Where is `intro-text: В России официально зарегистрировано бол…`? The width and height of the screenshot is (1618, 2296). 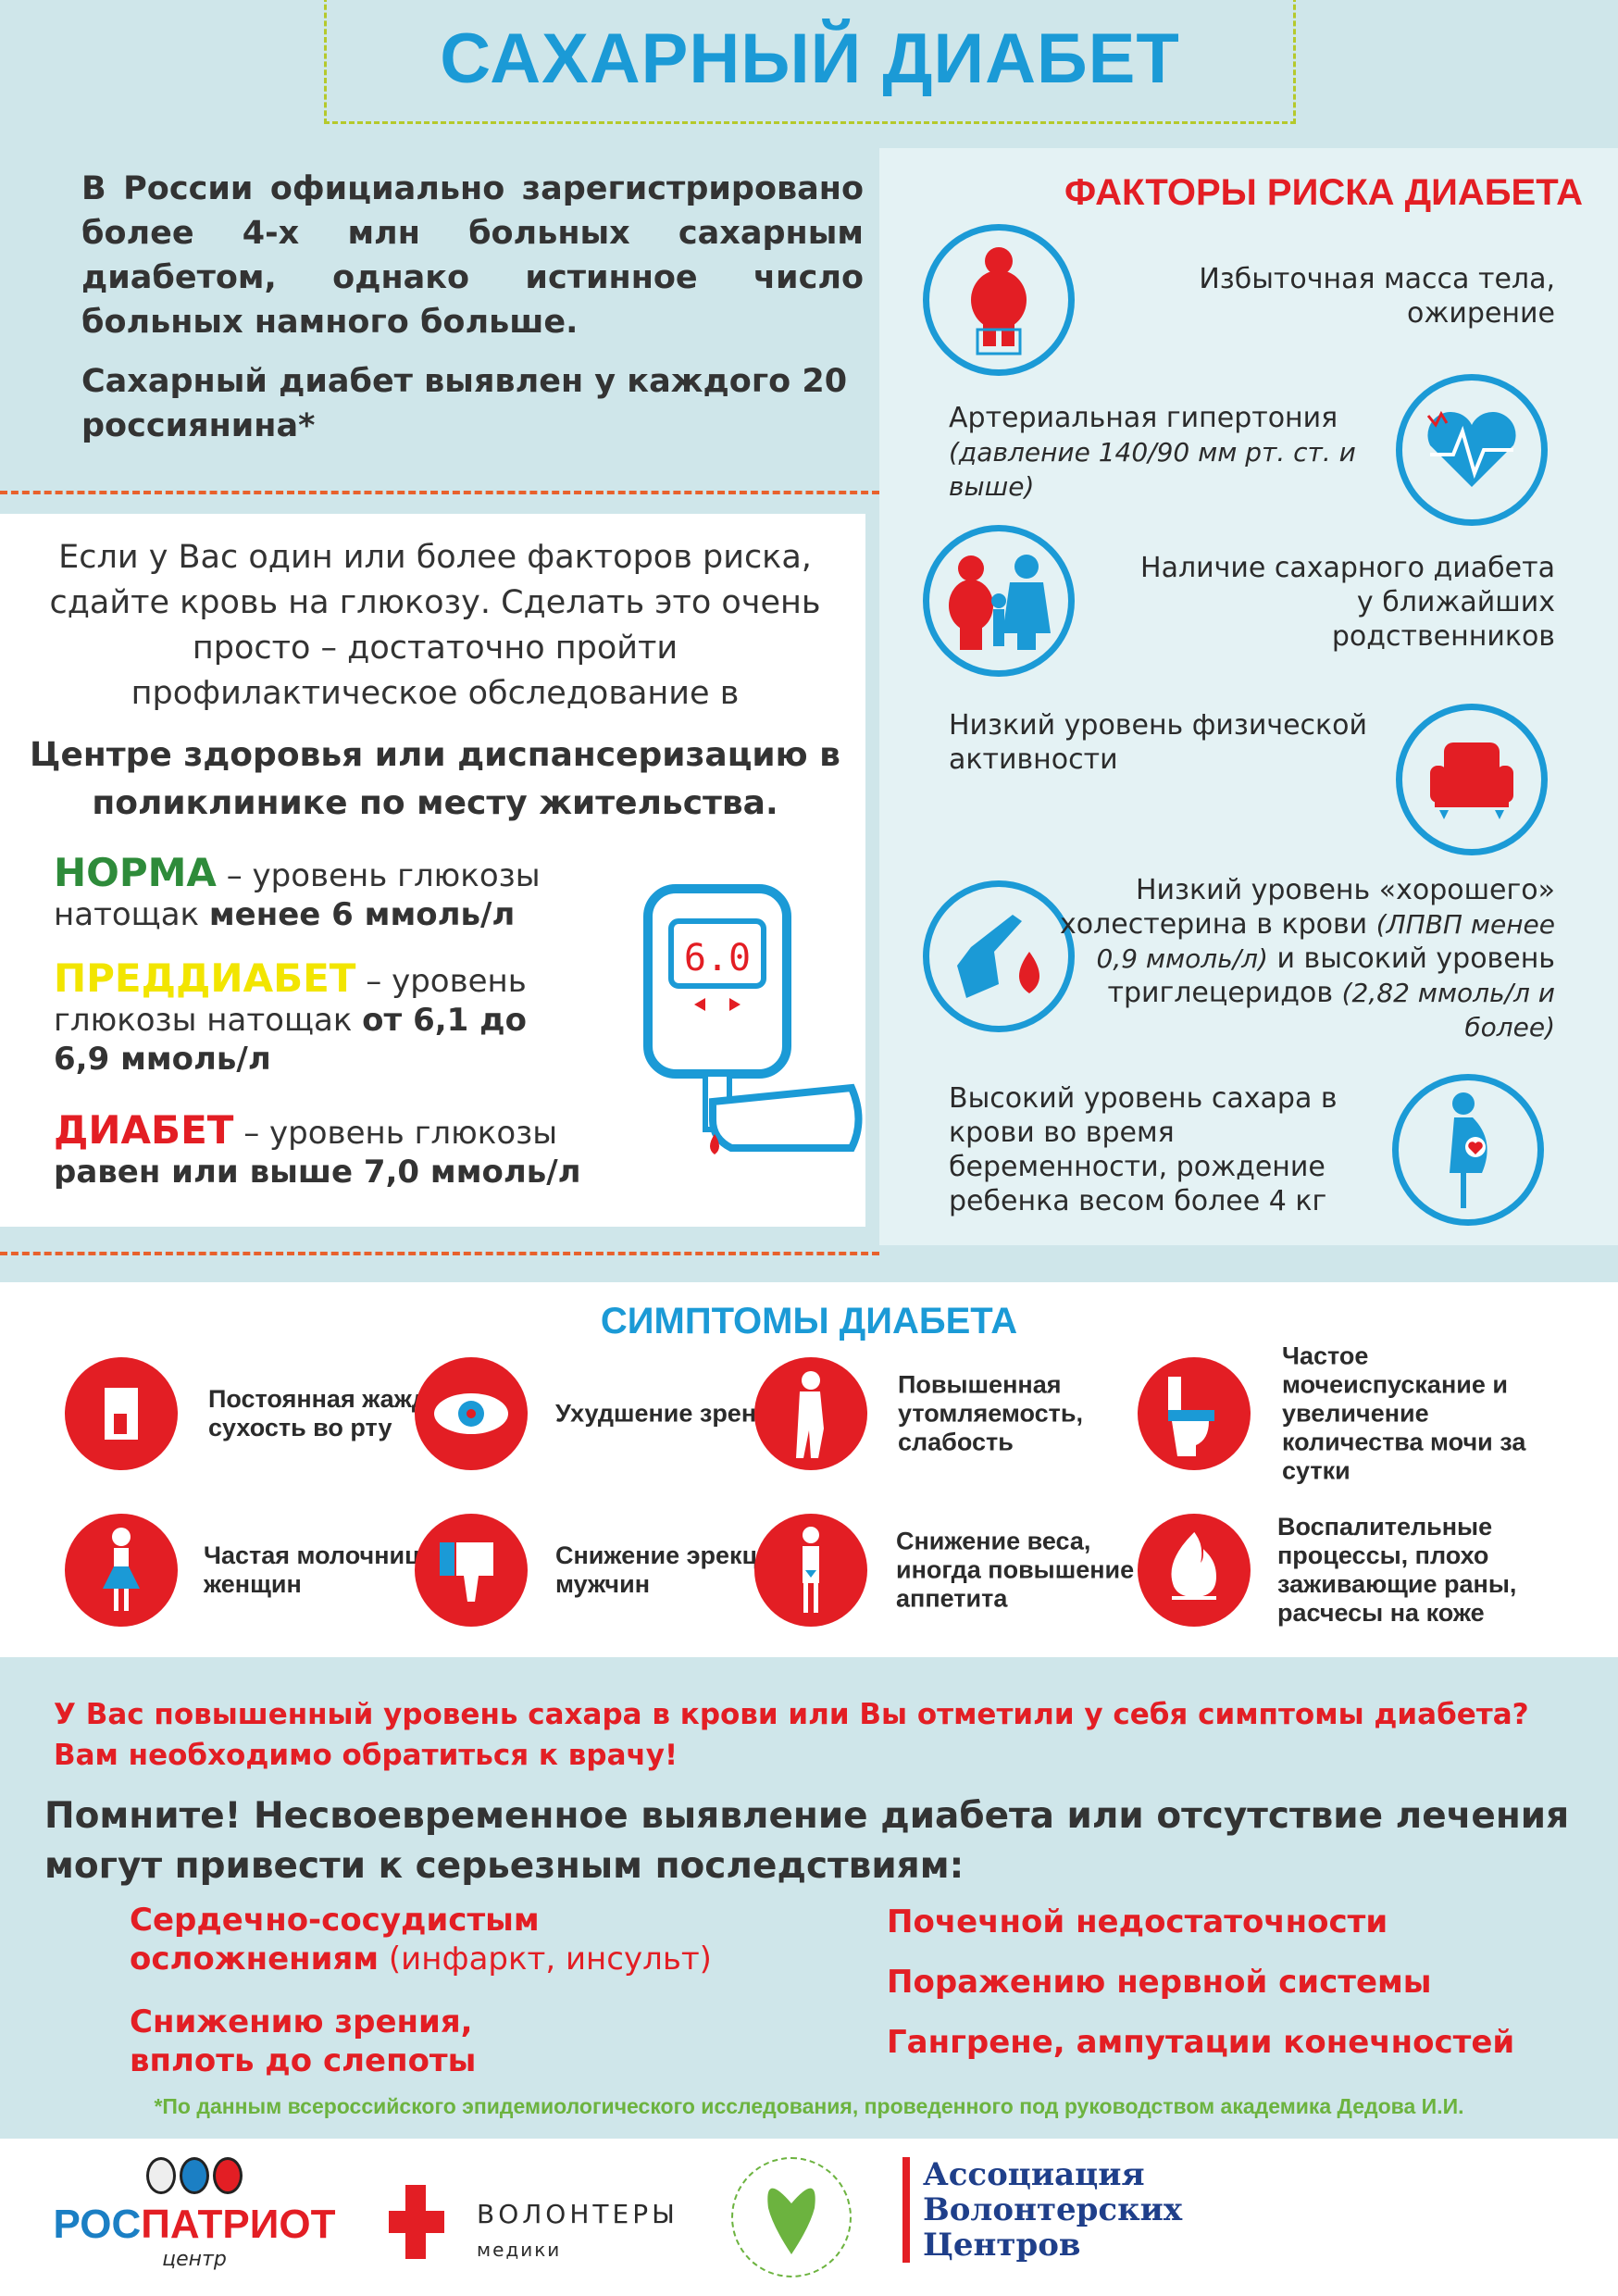
intro-text: В России официально зарегистрировано бол… is located at coordinates (472, 256).